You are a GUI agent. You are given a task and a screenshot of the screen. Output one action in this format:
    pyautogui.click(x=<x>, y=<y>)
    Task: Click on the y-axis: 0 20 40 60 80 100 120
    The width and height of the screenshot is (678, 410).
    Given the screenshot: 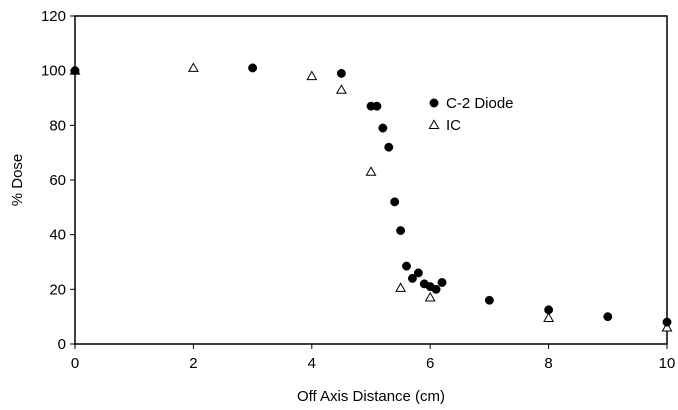 What is the action you would take?
    pyautogui.click(x=58, y=180)
    